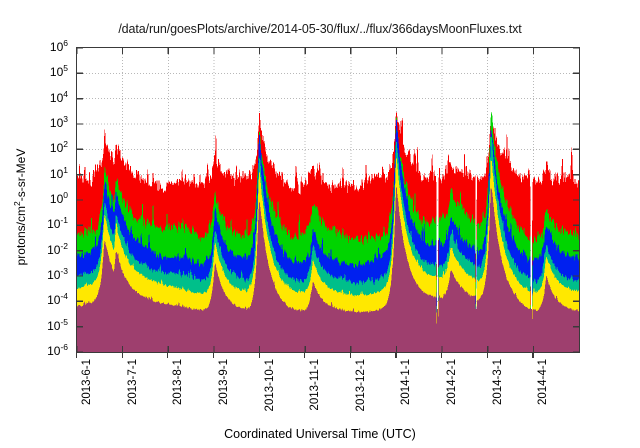 The height and width of the screenshot is (448, 640). I want to click on y-tick-label: 10⁻⁵, so click(57, 324).